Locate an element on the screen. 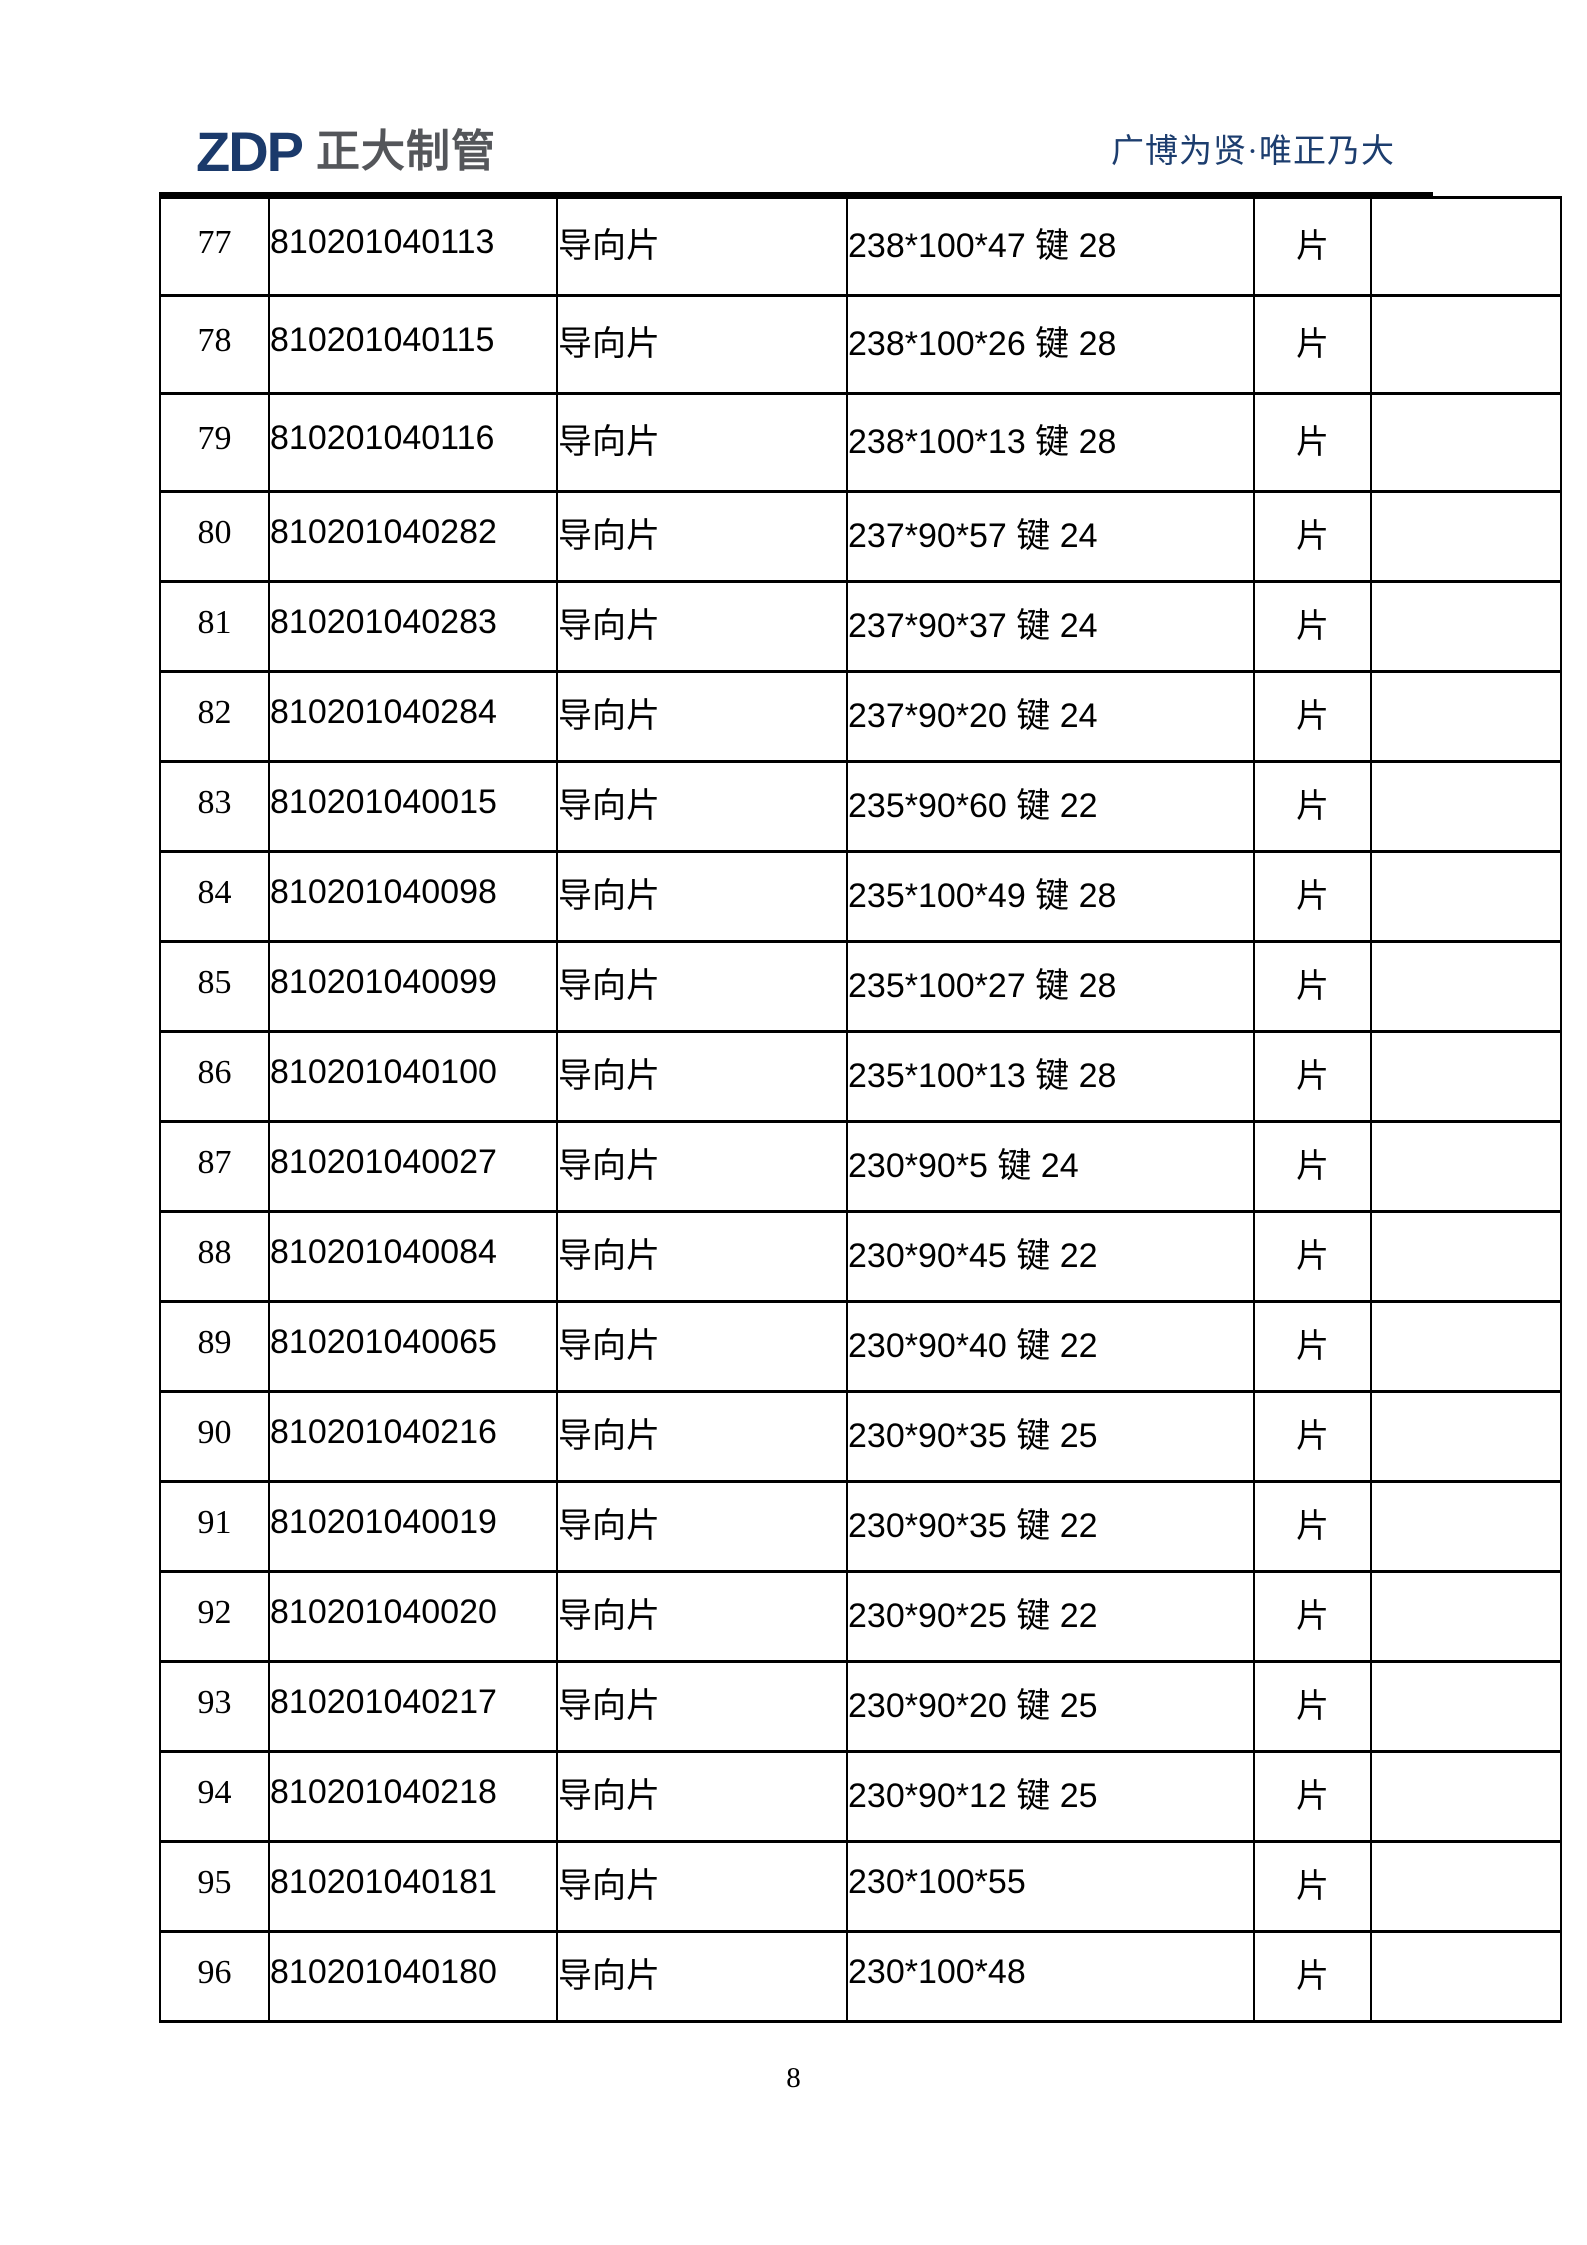  table-row: 91 810201040019 导向片 230*90*35 键 22 片 is located at coordinates (860, 1526).